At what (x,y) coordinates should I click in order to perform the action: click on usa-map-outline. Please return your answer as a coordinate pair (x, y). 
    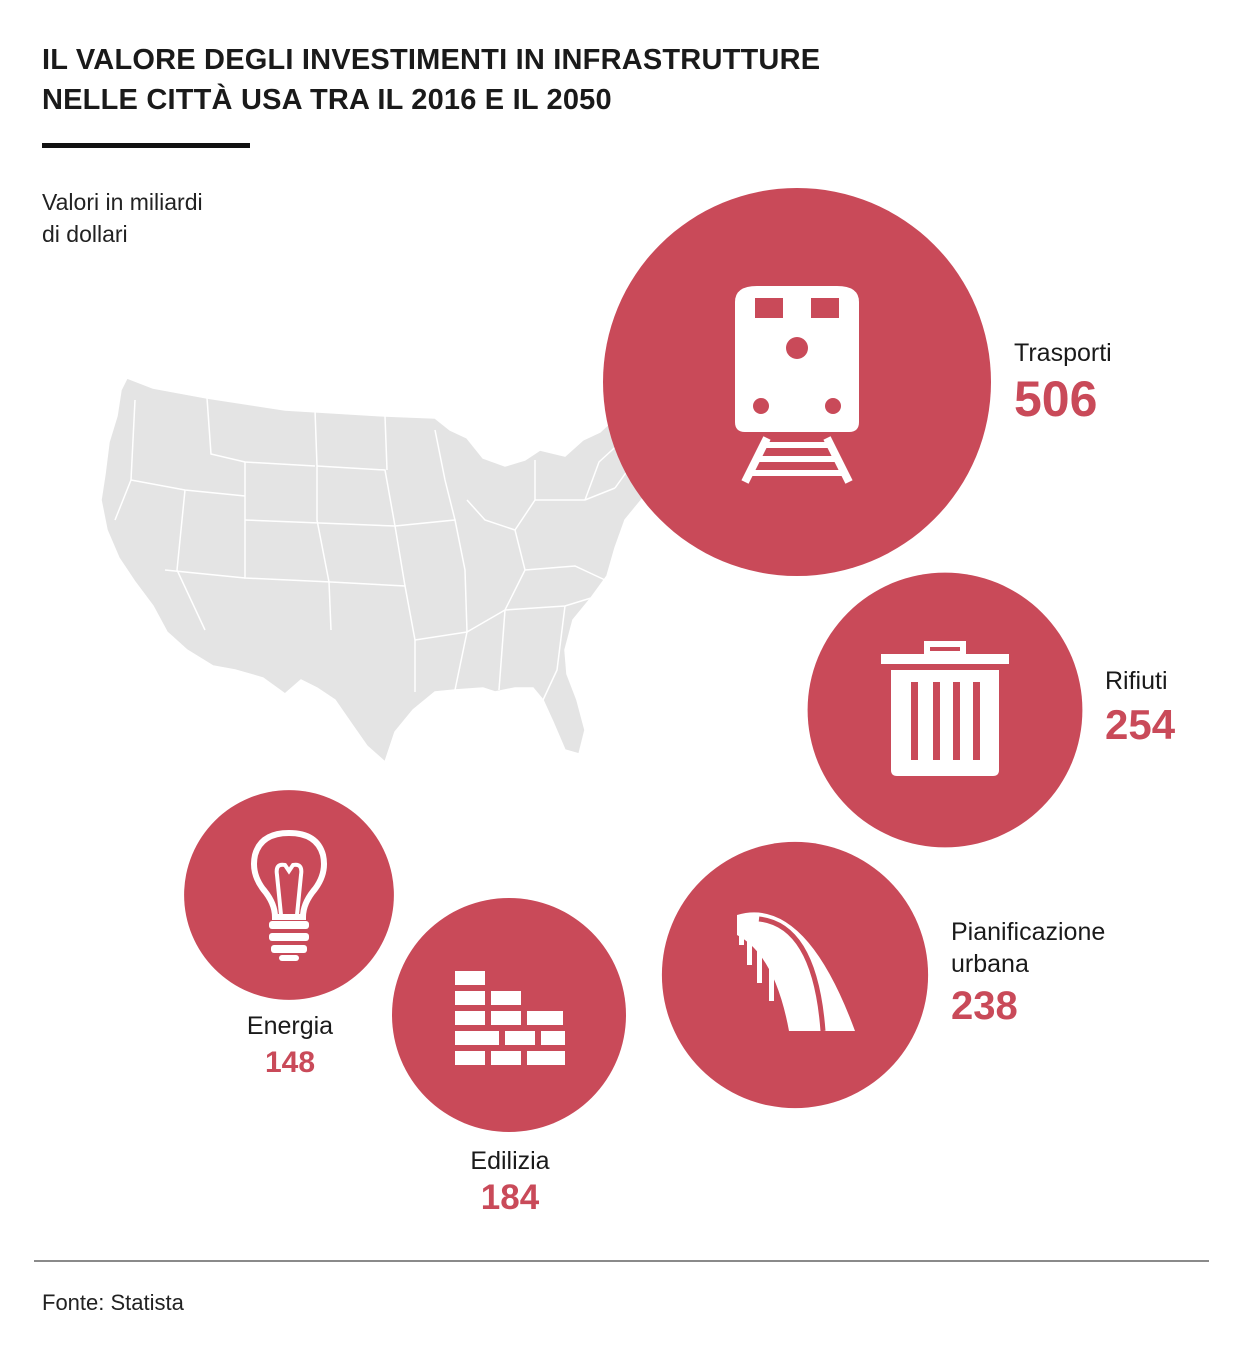
    Looking at the image, I should click on (379, 570).